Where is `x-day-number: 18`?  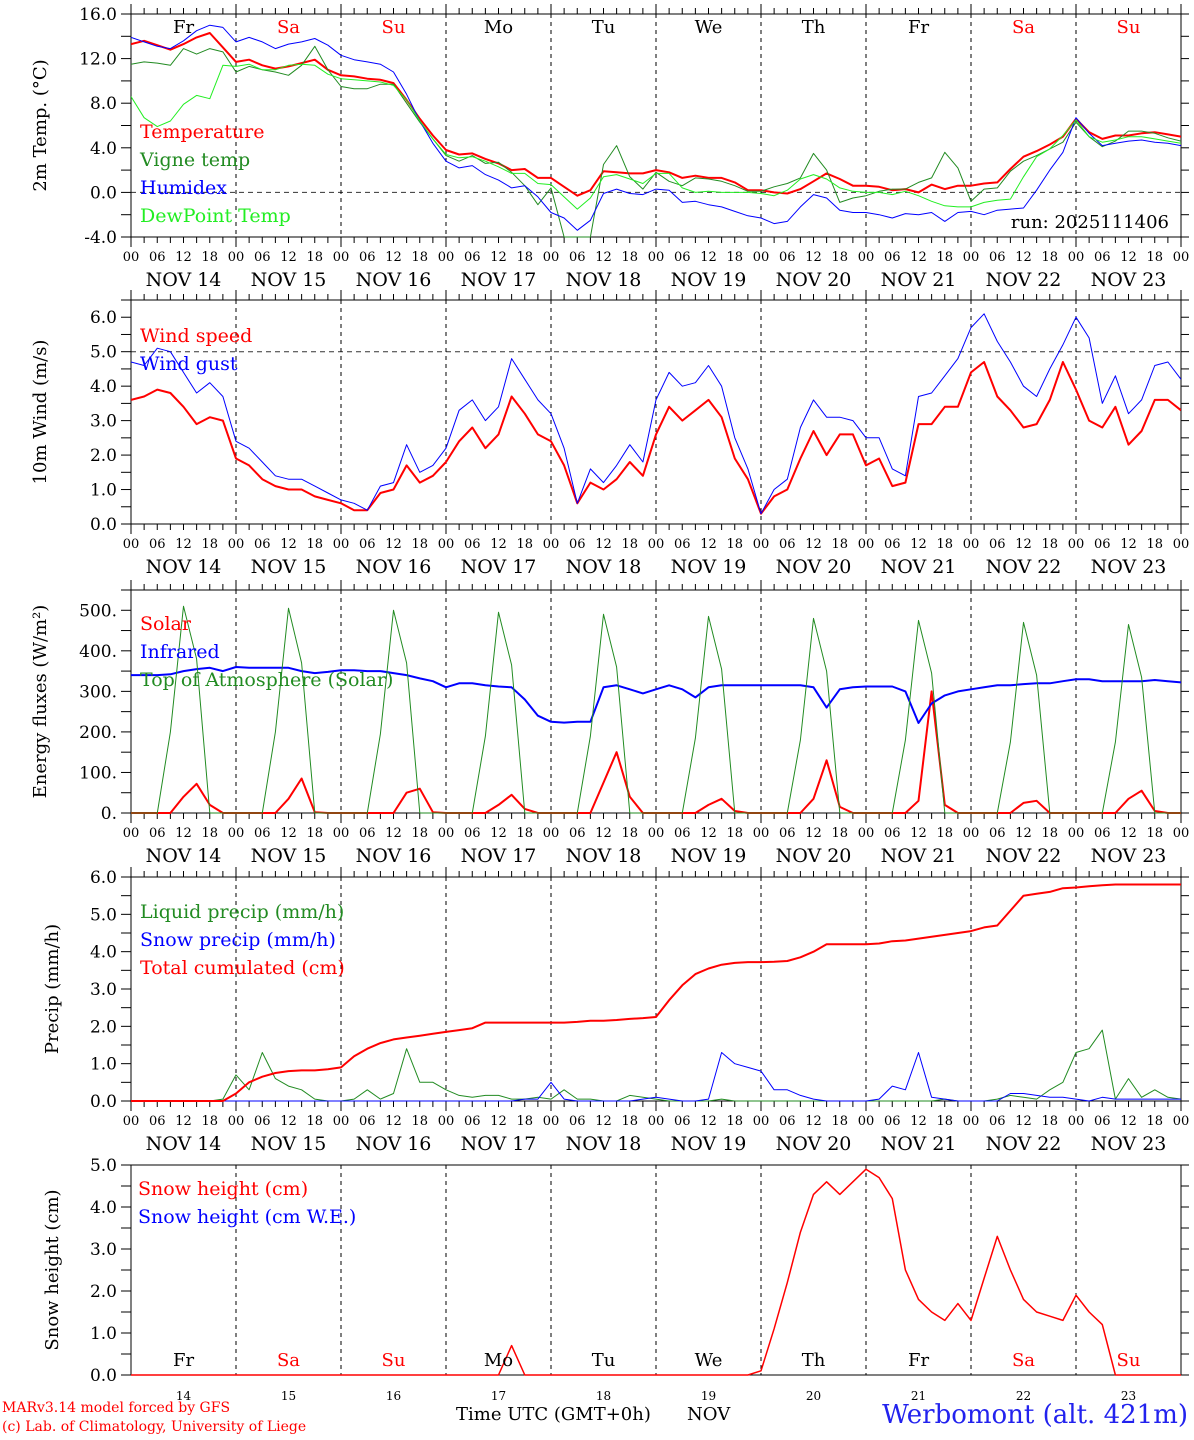 x-day-number: 18 is located at coordinates (603, 1396).